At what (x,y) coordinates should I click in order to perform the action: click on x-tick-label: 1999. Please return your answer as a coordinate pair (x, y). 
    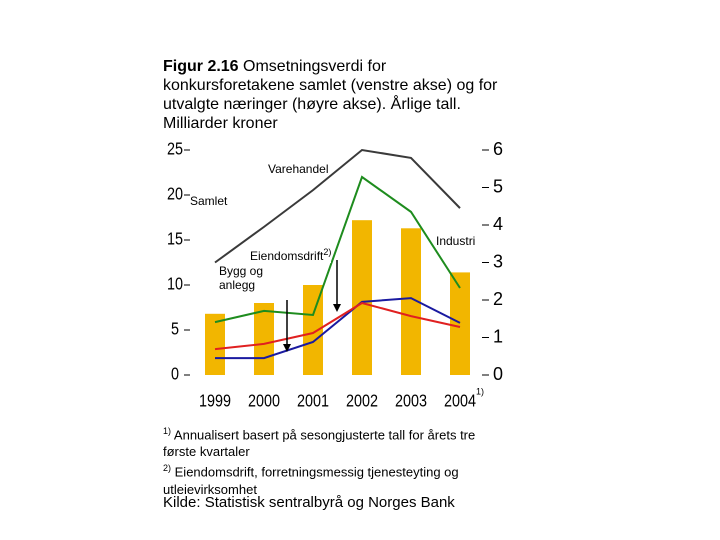
    Looking at the image, I should click on (215, 401).